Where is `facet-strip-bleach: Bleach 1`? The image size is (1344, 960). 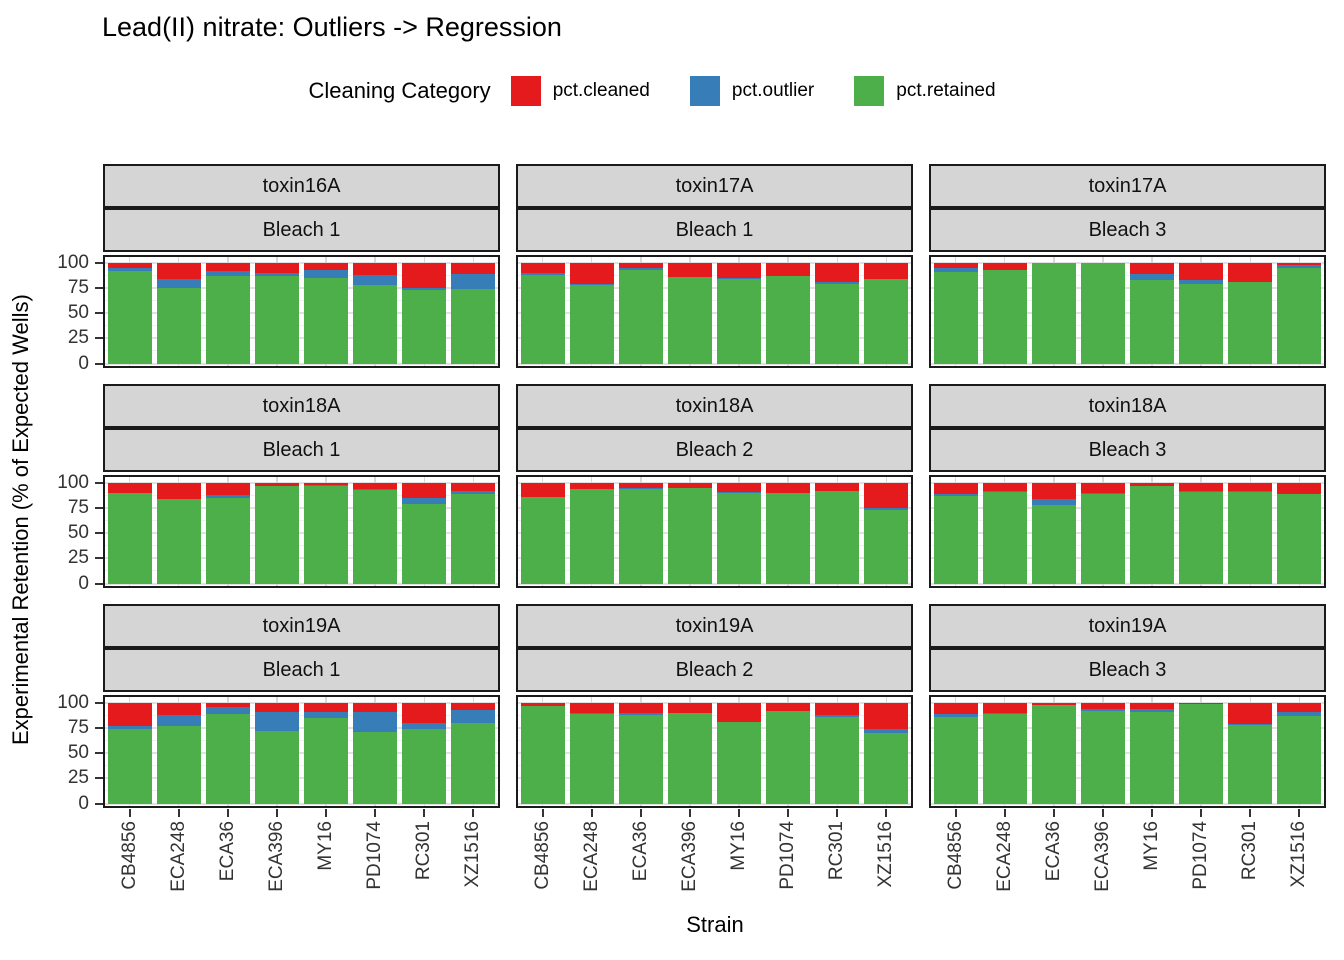 facet-strip-bleach: Bleach 1 is located at coordinates (301, 230).